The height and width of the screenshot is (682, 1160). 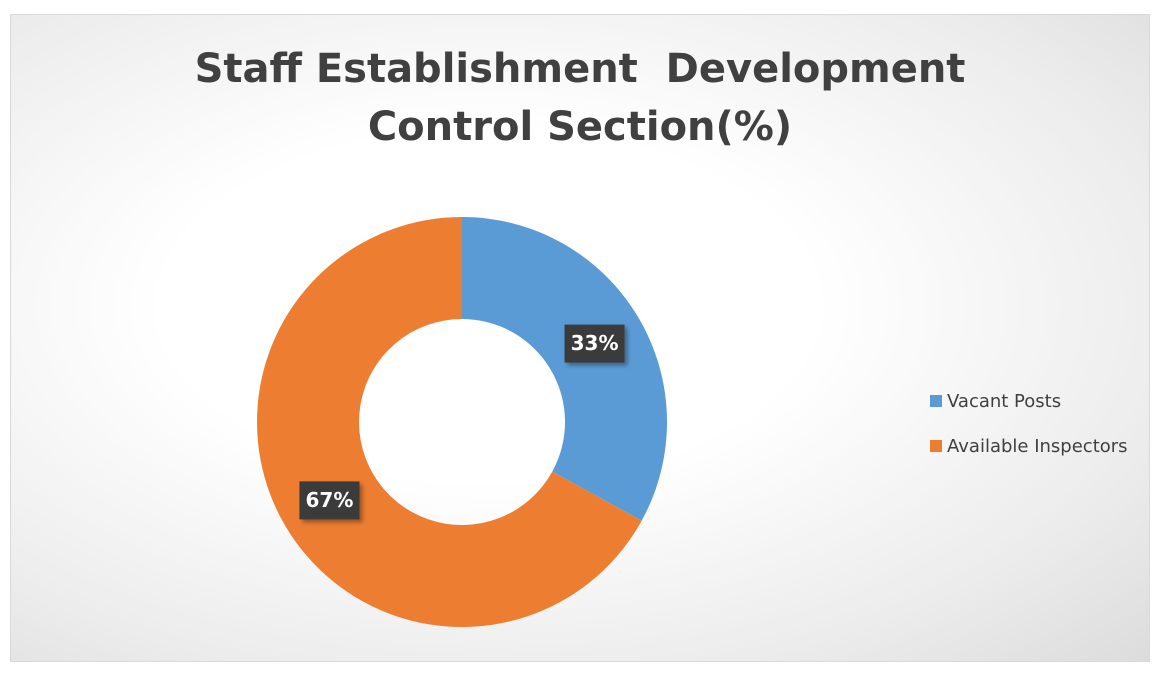 I want to click on data-label: 67%, so click(x=330, y=500).